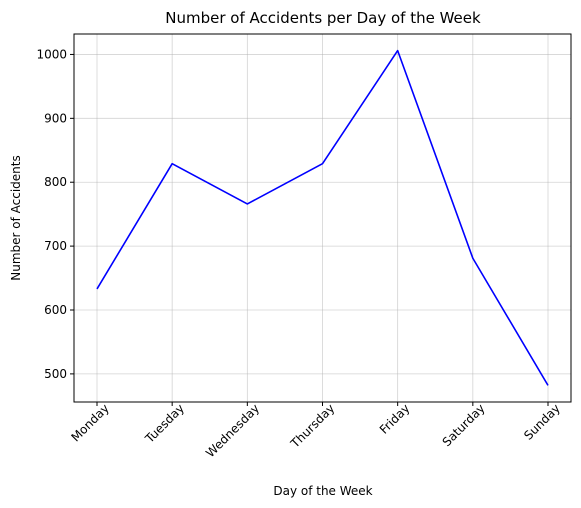 The width and height of the screenshot is (581, 508). Describe the element at coordinates (323, 18) in the screenshot. I see `chart-title: Number of Accidents per Day of the Week` at that location.